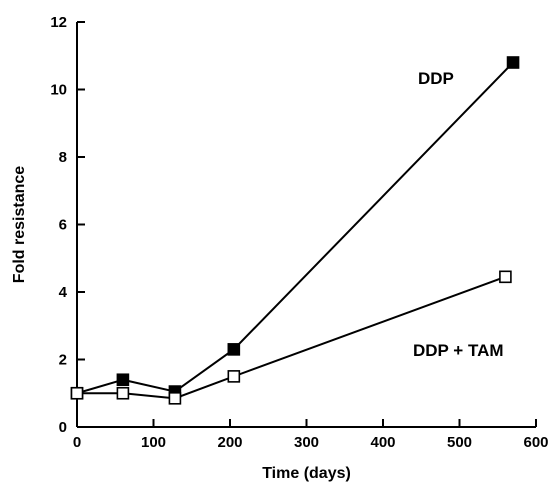 This screenshot has height=484, width=549. Describe the element at coordinates (382, 442) in the screenshot. I see `x-tick-label: 400` at that location.